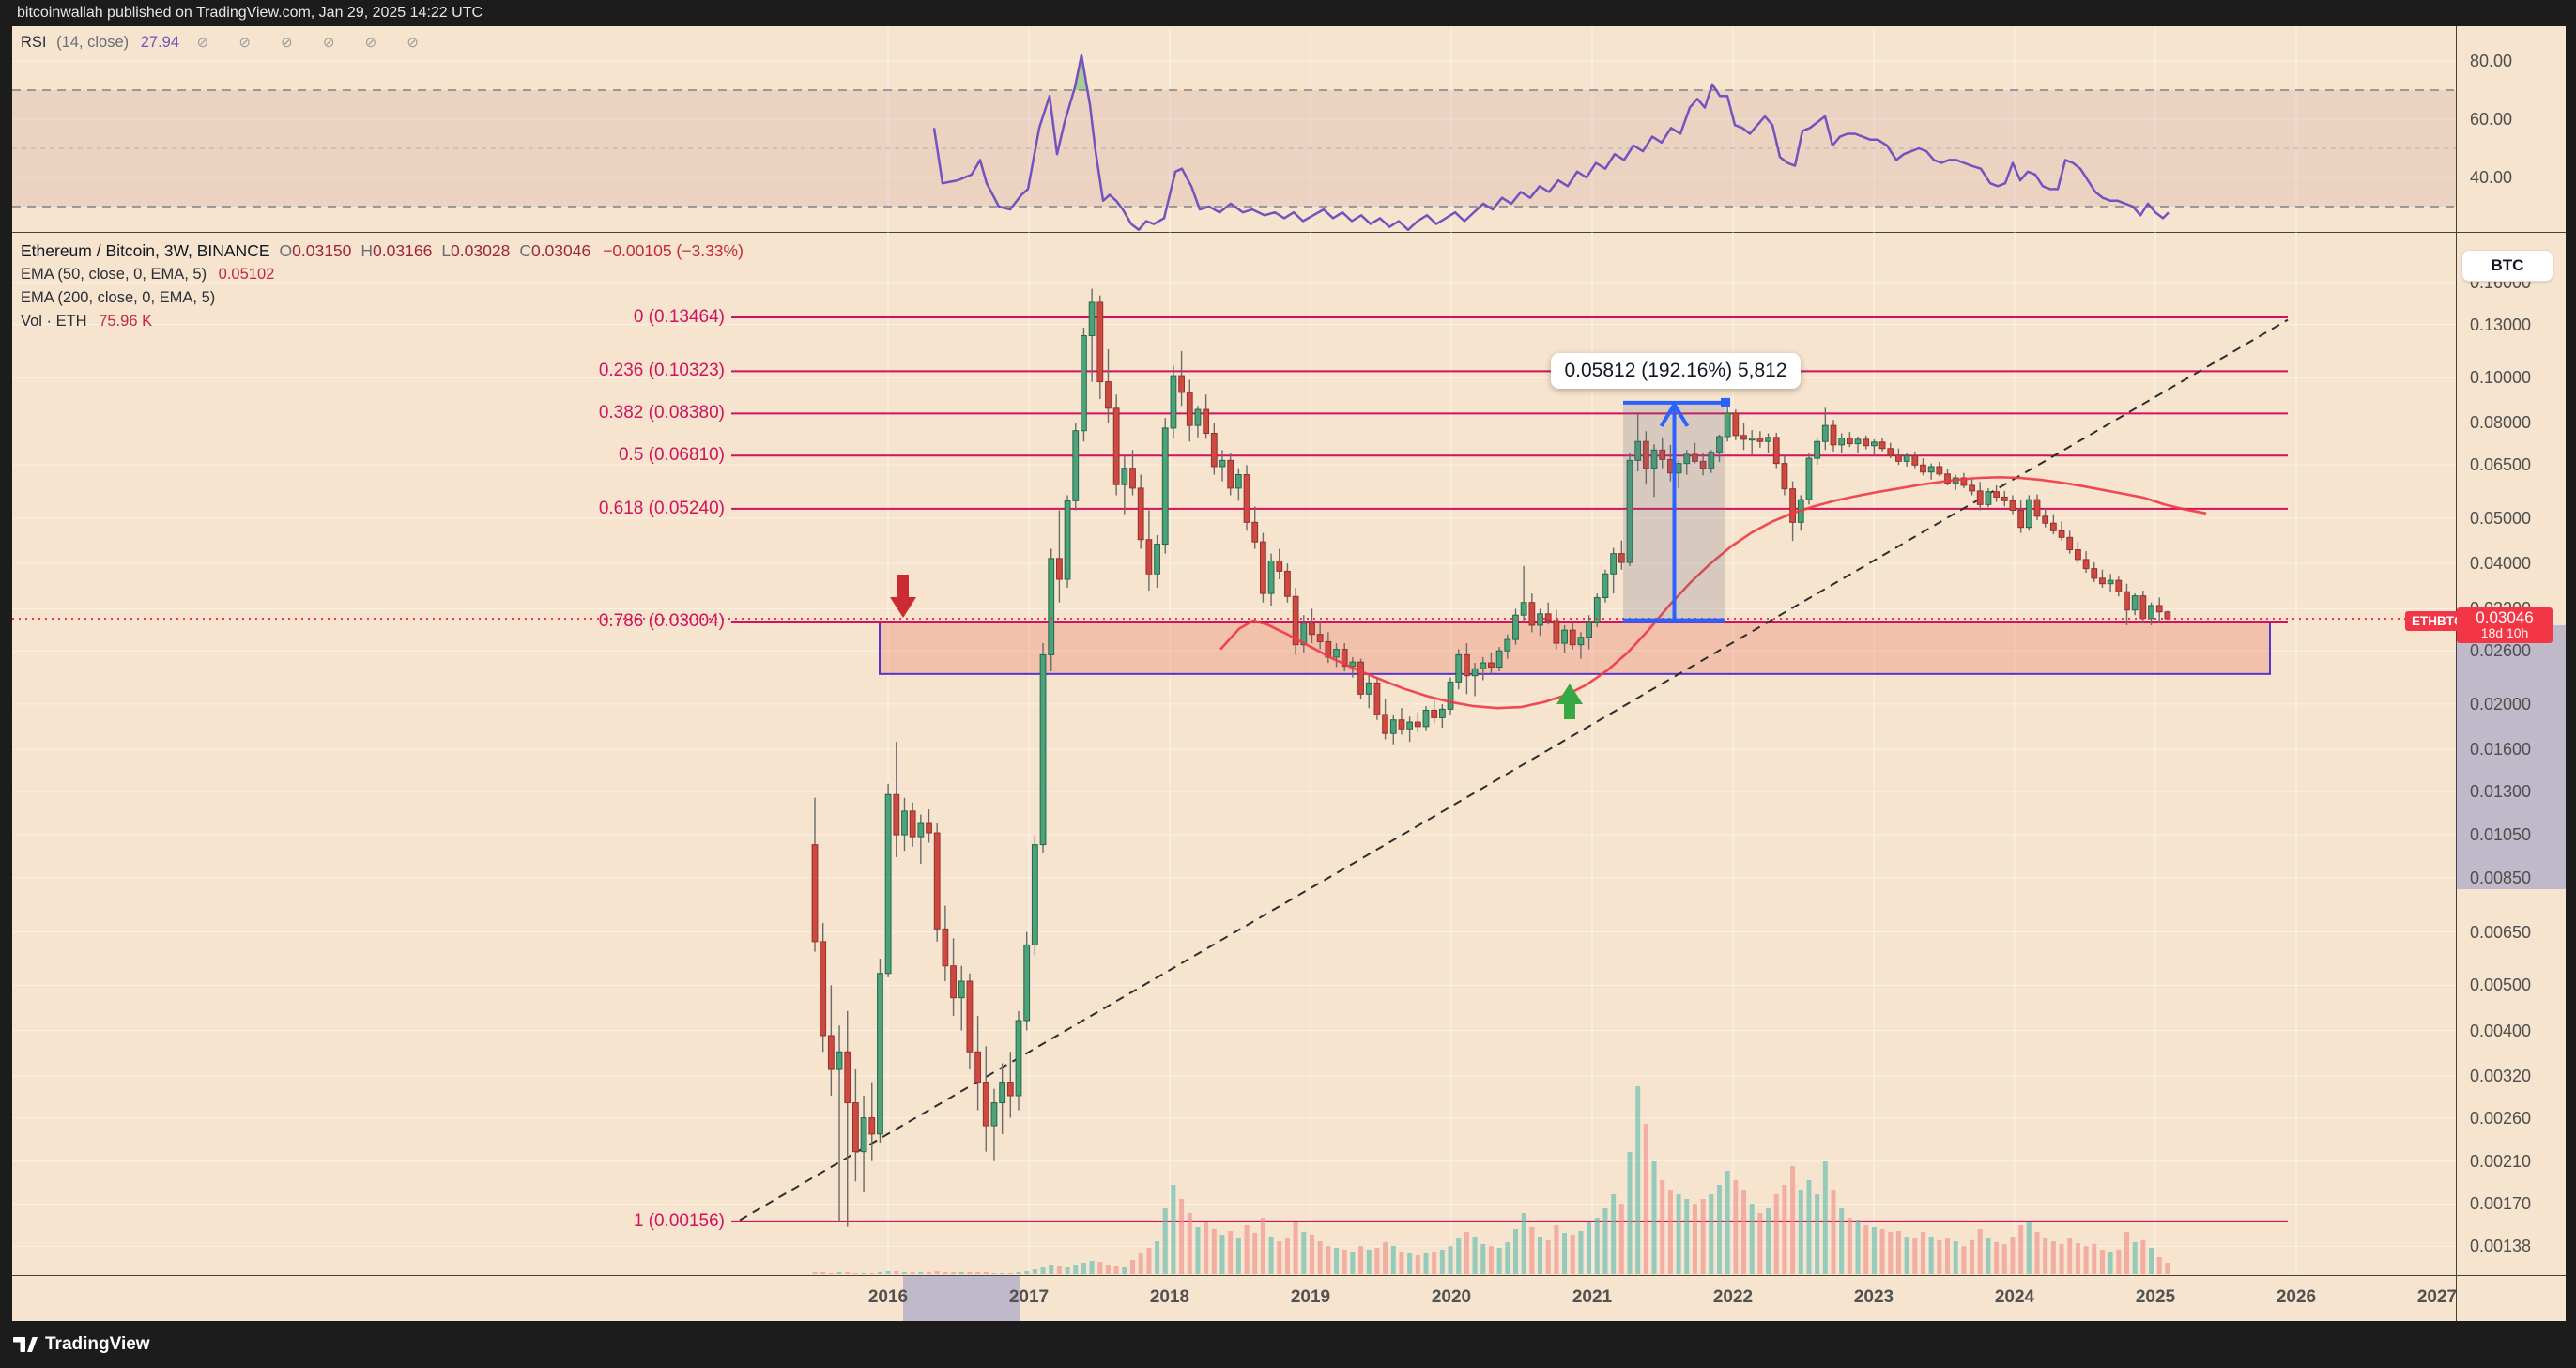 This screenshot has width=2576, height=1368. I want to click on rsi-axis-label: 40.00, so click(2492, 177).